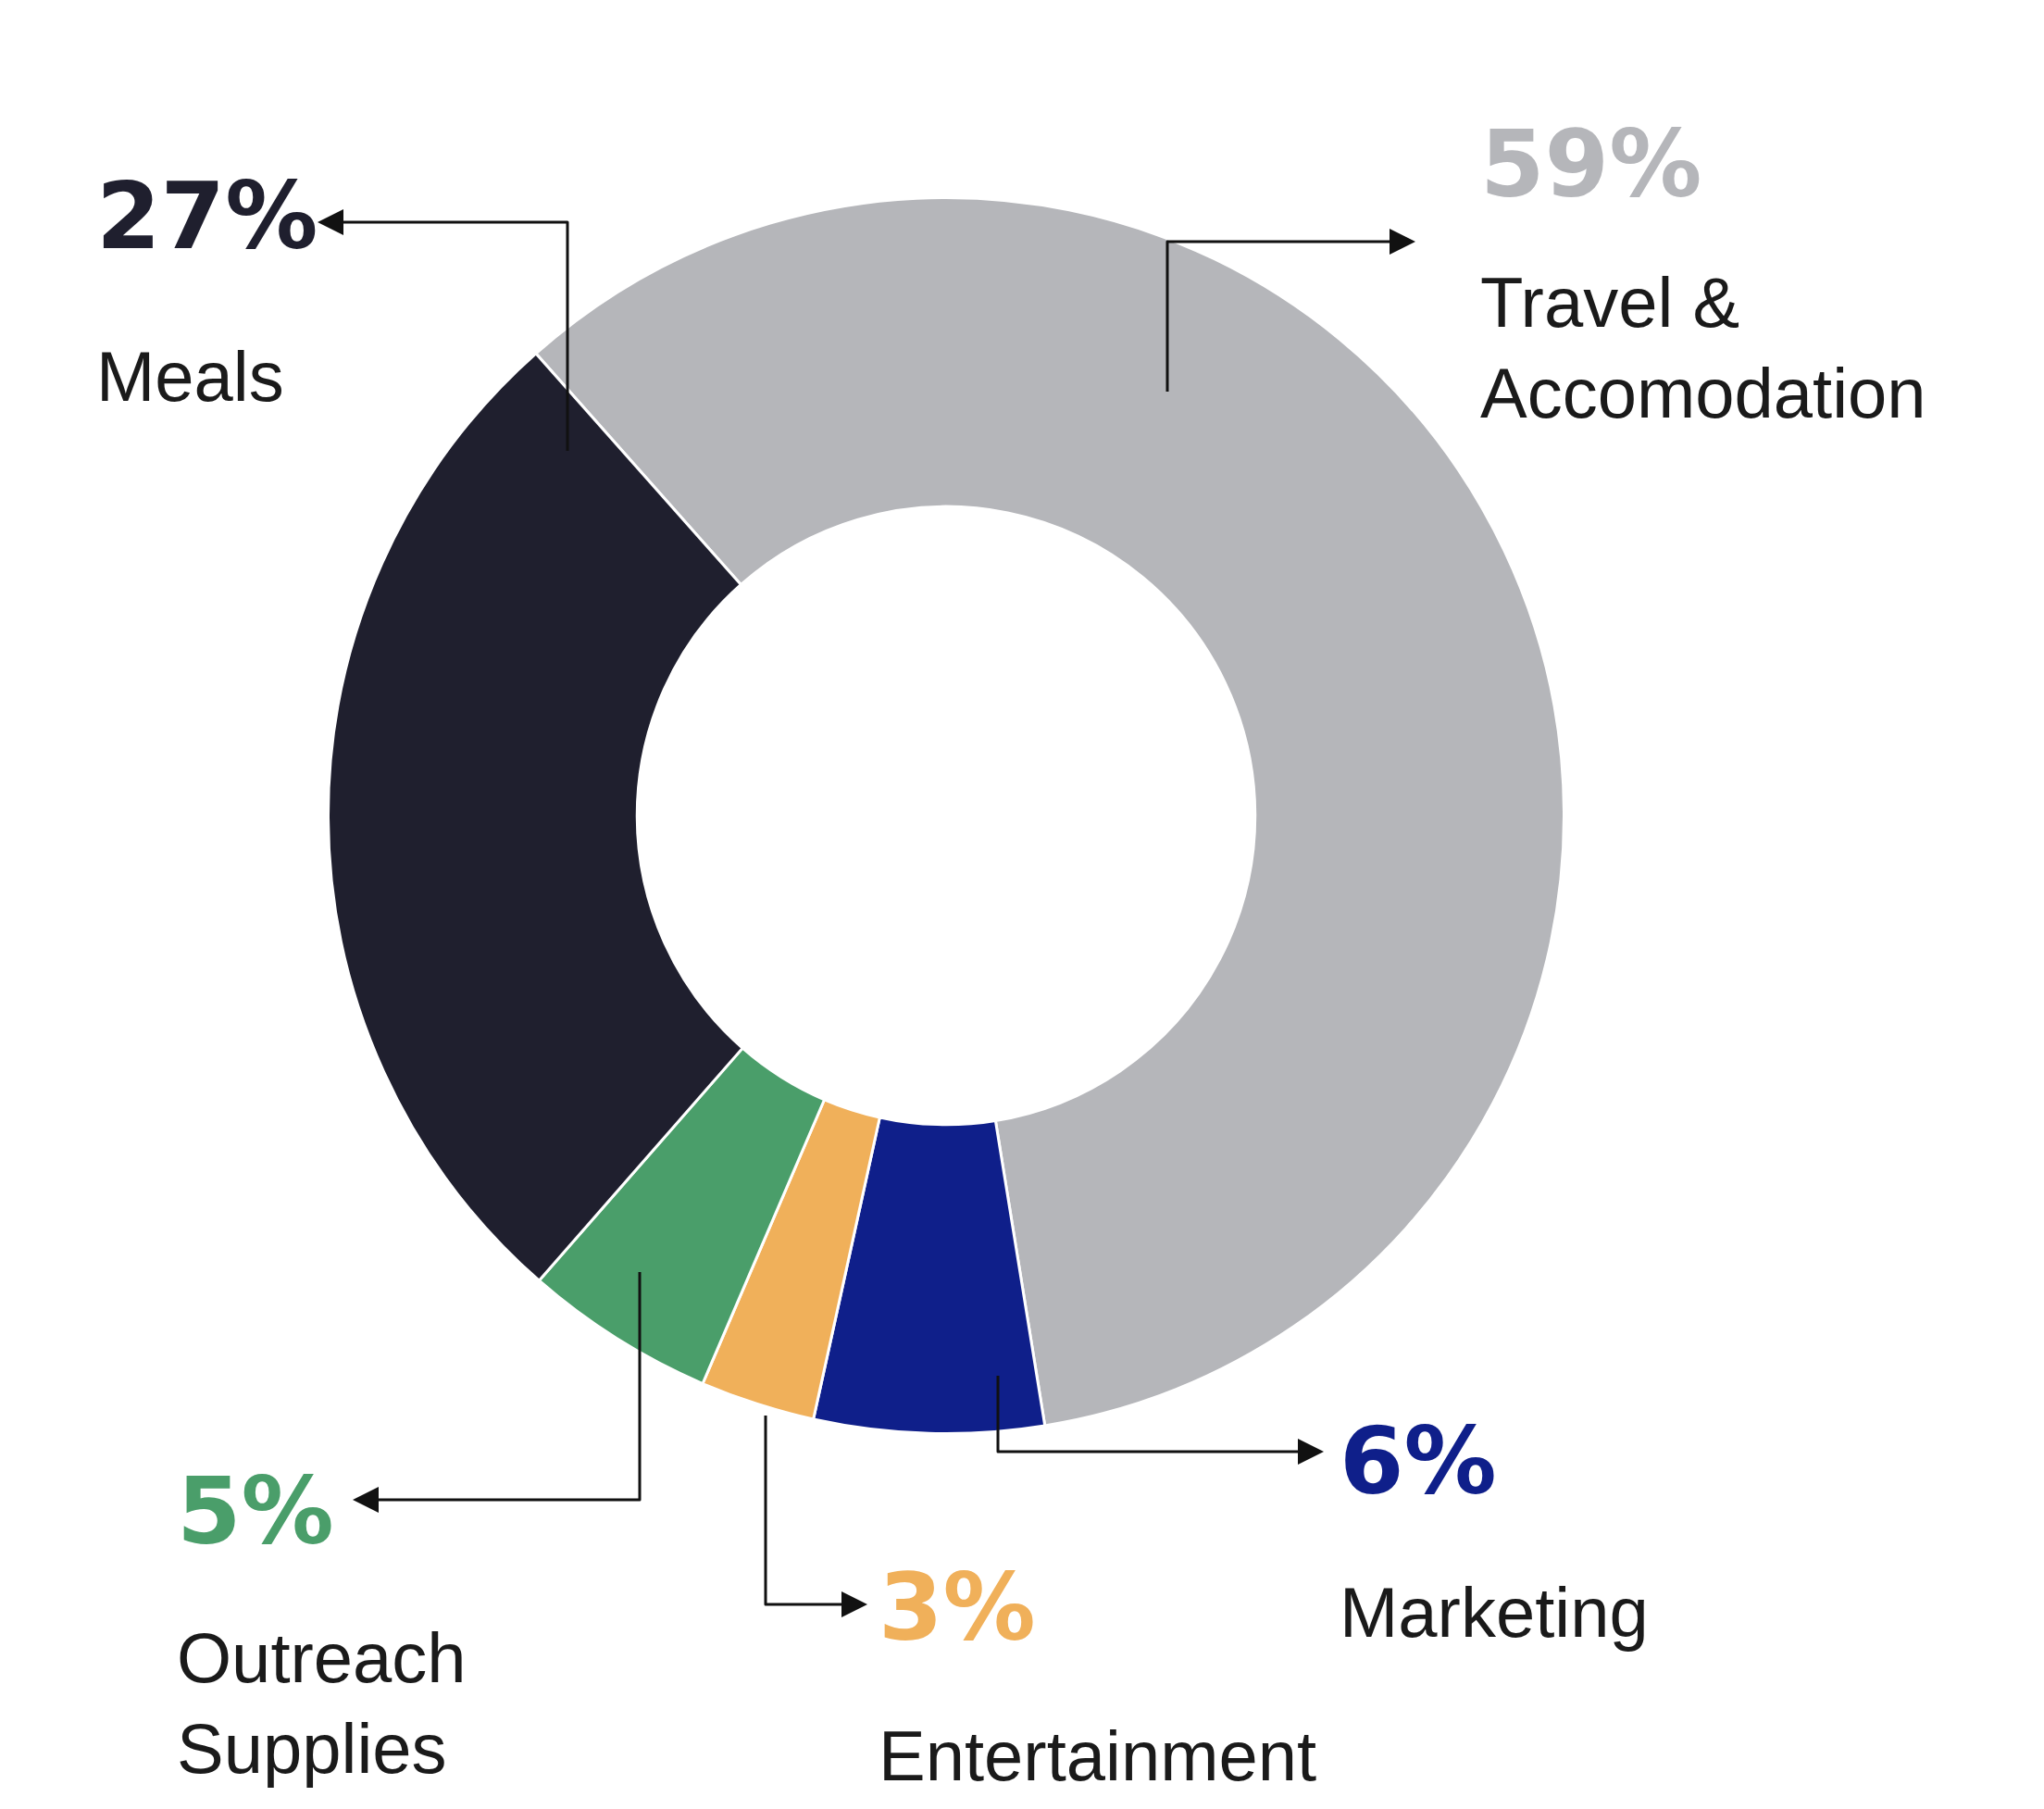  I want to click on data-label: 3%, so click(957, 1607).